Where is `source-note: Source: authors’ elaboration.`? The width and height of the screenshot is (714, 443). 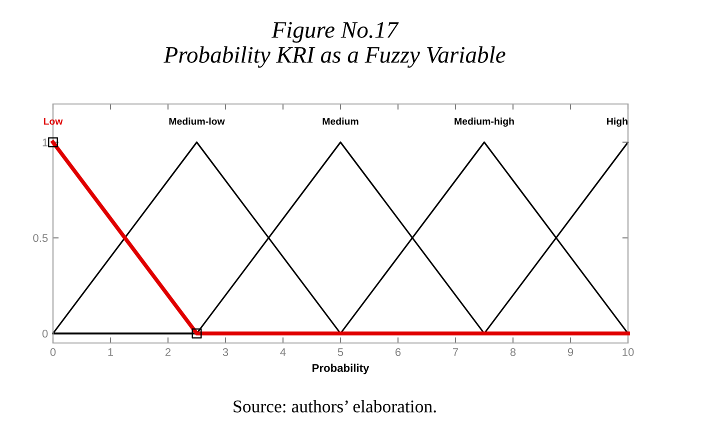 source-note: Source: authors’ elaboration. is located at coordinates (335, 406).